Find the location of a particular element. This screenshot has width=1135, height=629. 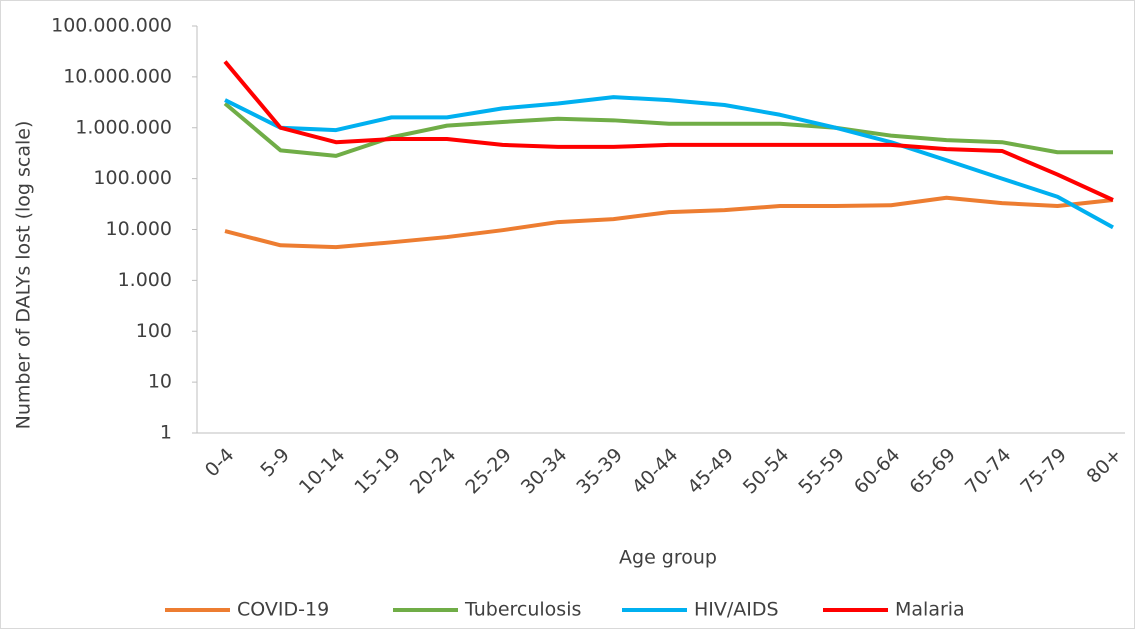

legend-label: COVID-19 is located at coordinates (283, 610).